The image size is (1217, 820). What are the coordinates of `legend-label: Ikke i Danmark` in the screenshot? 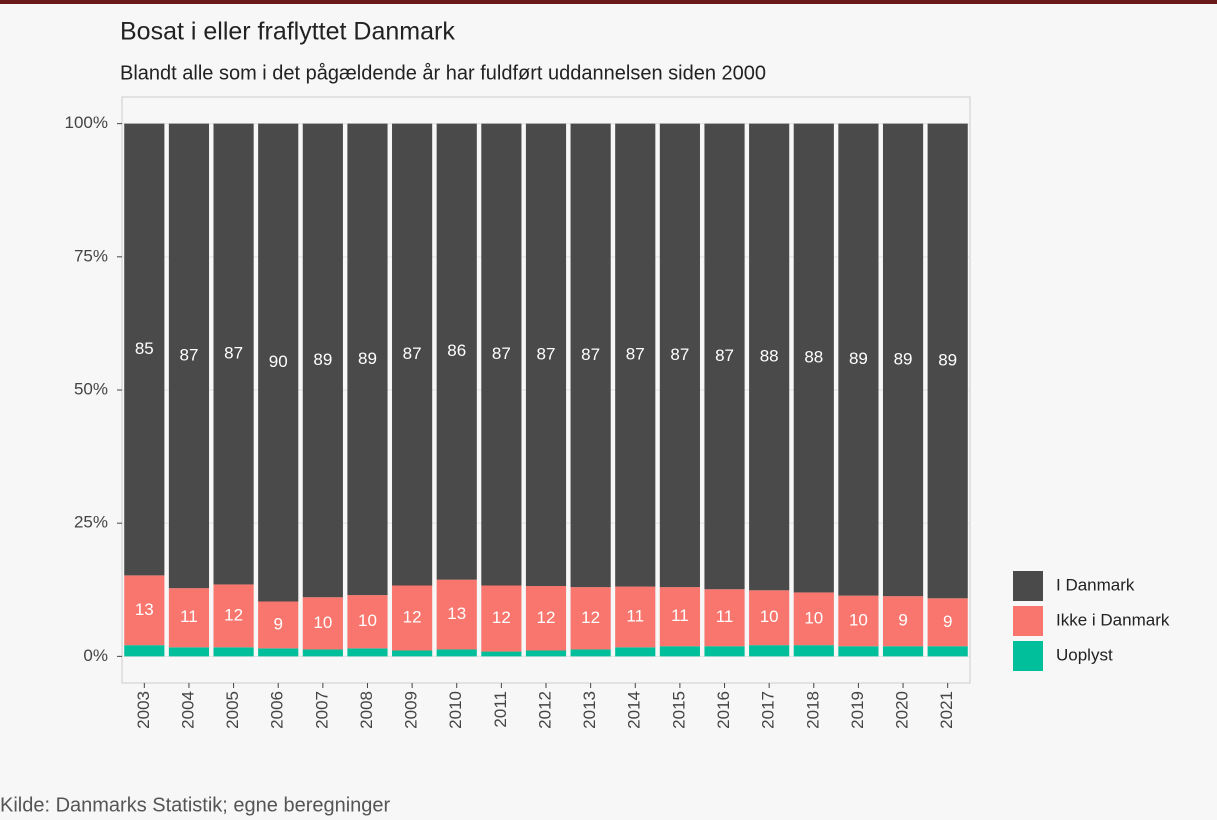 It's located at (1113, 619).